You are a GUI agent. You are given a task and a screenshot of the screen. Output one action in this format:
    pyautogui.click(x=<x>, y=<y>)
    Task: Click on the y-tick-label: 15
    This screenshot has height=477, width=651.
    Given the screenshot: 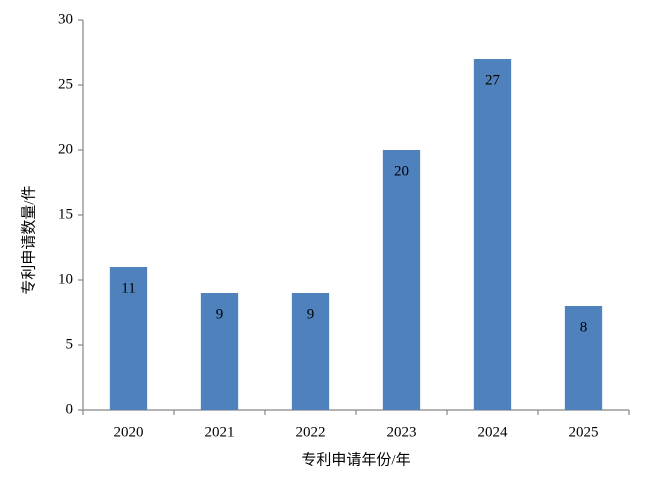 What is the action you would take?
    pyautogui.click(x=65, y=214)
    